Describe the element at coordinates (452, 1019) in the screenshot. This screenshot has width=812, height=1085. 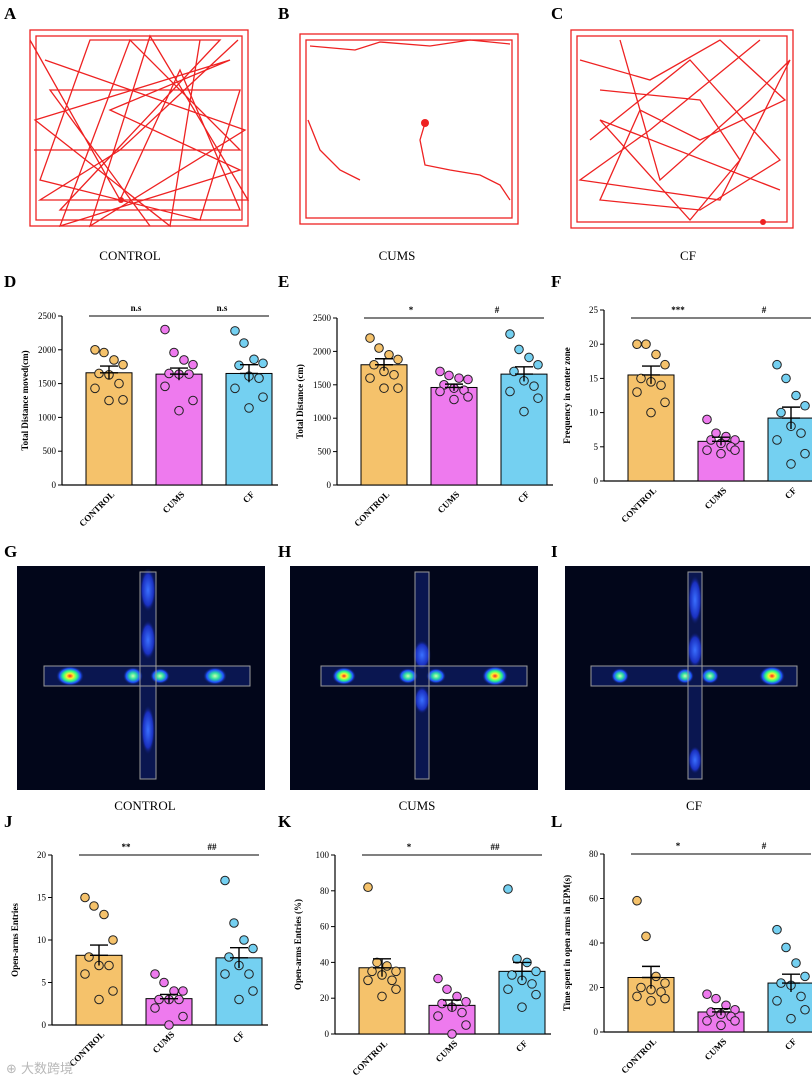
I see `chart-k-bar-cums` at that location.